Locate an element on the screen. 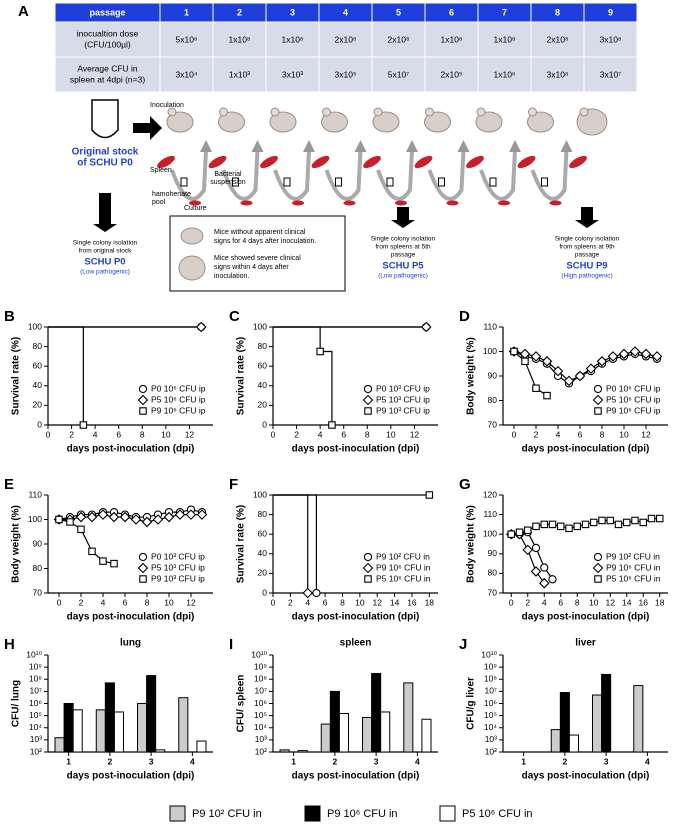  legend-label: P0 10³ CFU ip is located at coordinates (178, 556).